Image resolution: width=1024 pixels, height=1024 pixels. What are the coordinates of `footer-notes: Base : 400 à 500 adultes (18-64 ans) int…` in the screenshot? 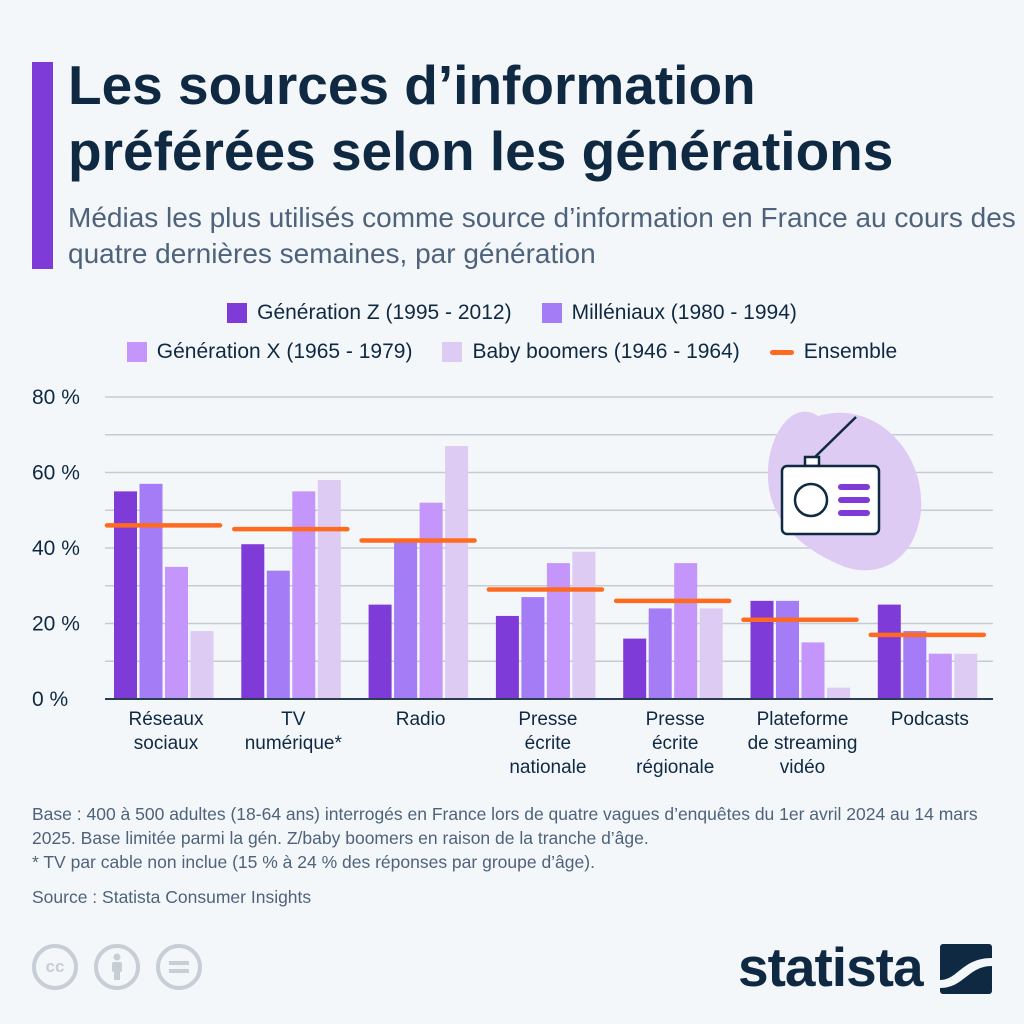 It's located at (519, 838).